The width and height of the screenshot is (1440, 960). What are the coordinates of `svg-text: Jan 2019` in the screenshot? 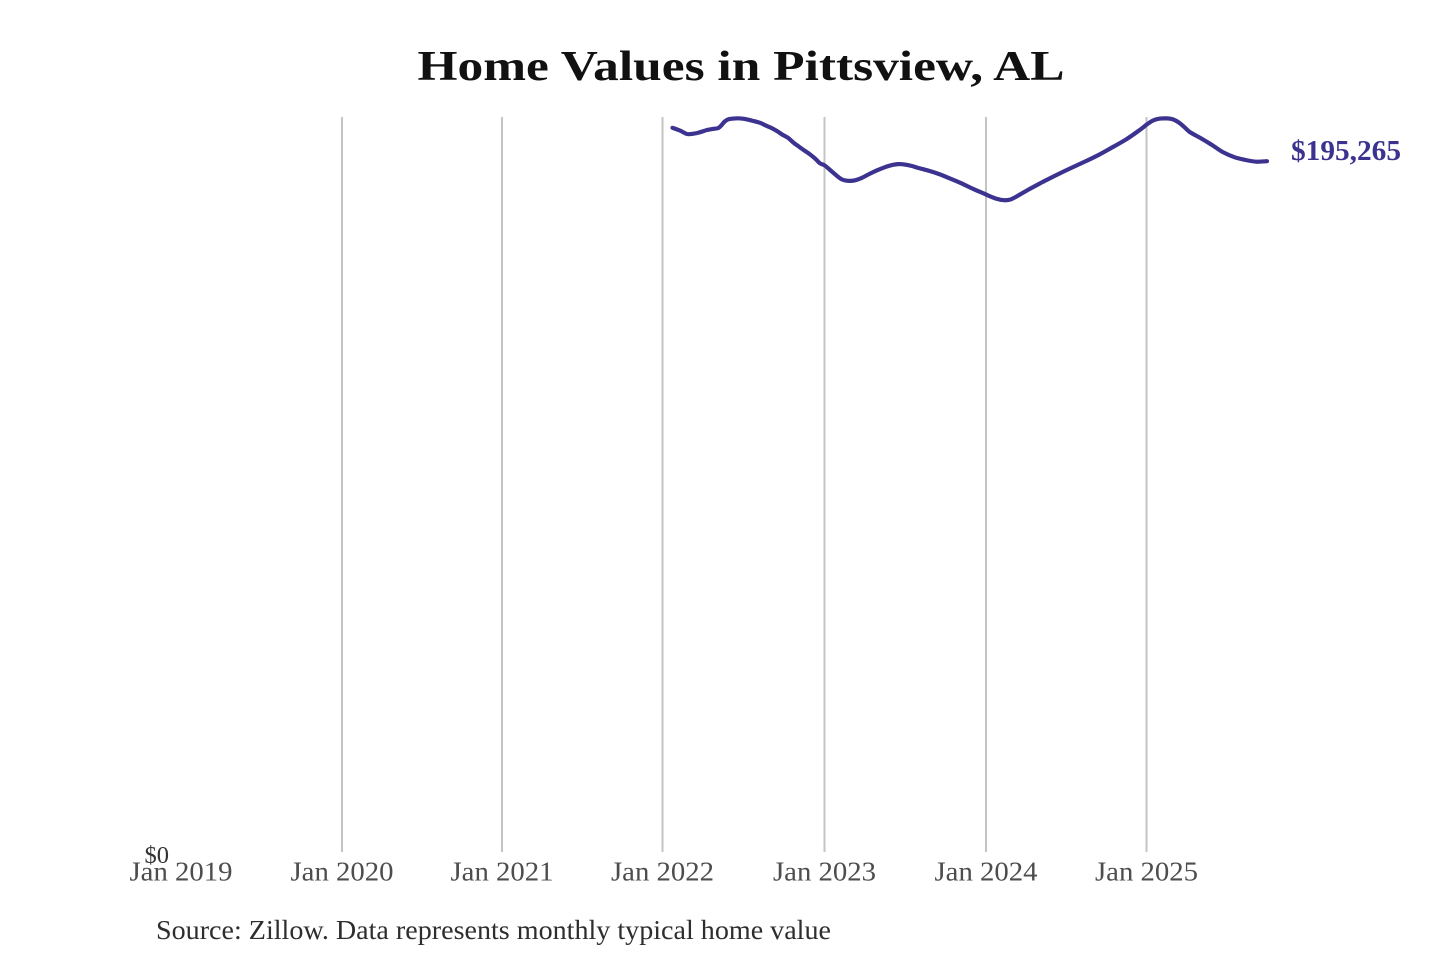 It's located at (181, 871).